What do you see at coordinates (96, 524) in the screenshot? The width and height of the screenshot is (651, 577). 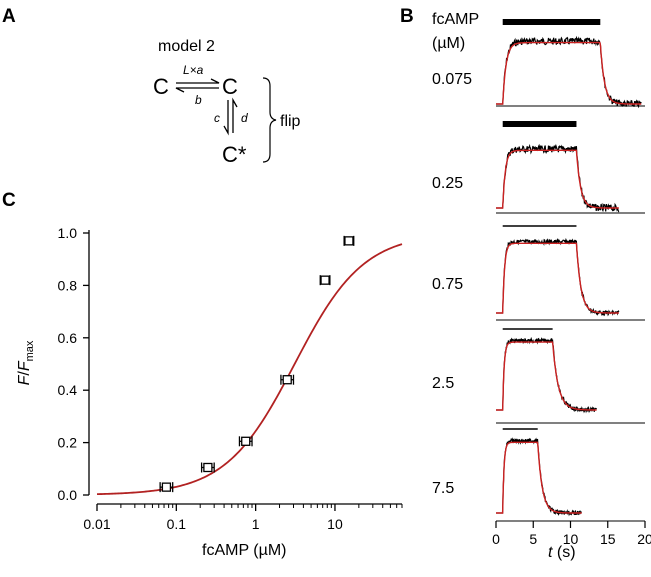 I see `c-x-tick-label: 0.01` at bounding box center [96, 524].